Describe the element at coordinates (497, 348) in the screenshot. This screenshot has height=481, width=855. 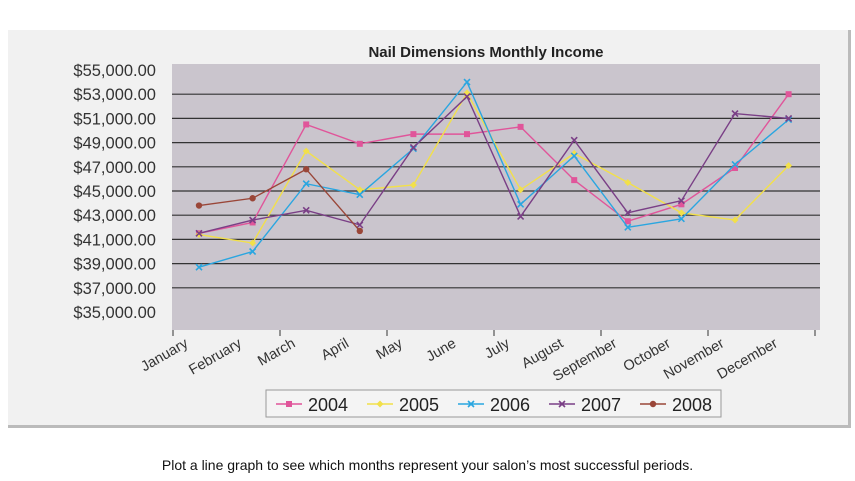
I see `x-tick-label: July` at that location.